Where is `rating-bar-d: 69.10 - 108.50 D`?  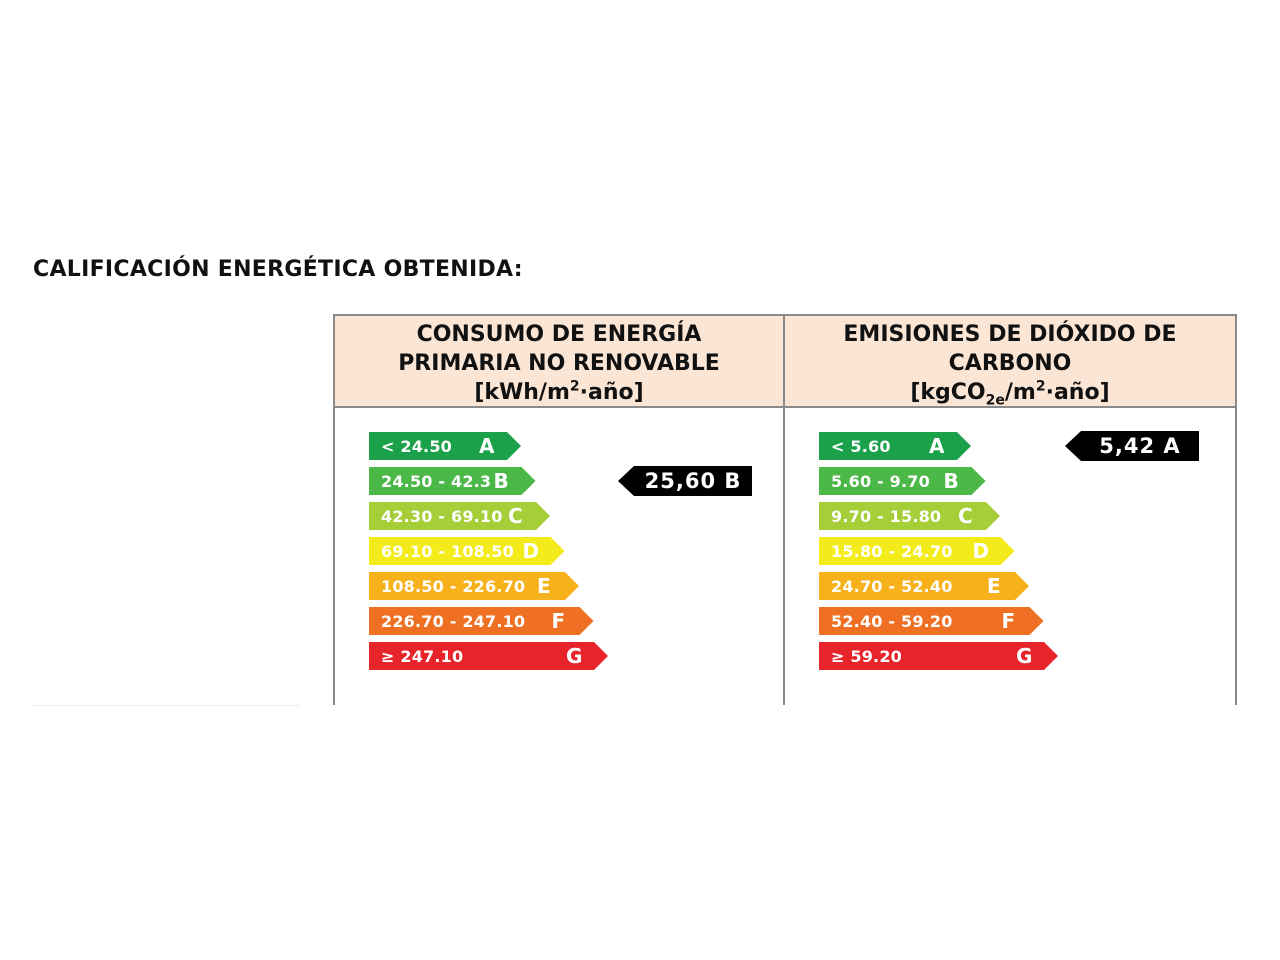 rating-bar-d: 69.10 - 108.50 D is located at coordinates (467, 551).